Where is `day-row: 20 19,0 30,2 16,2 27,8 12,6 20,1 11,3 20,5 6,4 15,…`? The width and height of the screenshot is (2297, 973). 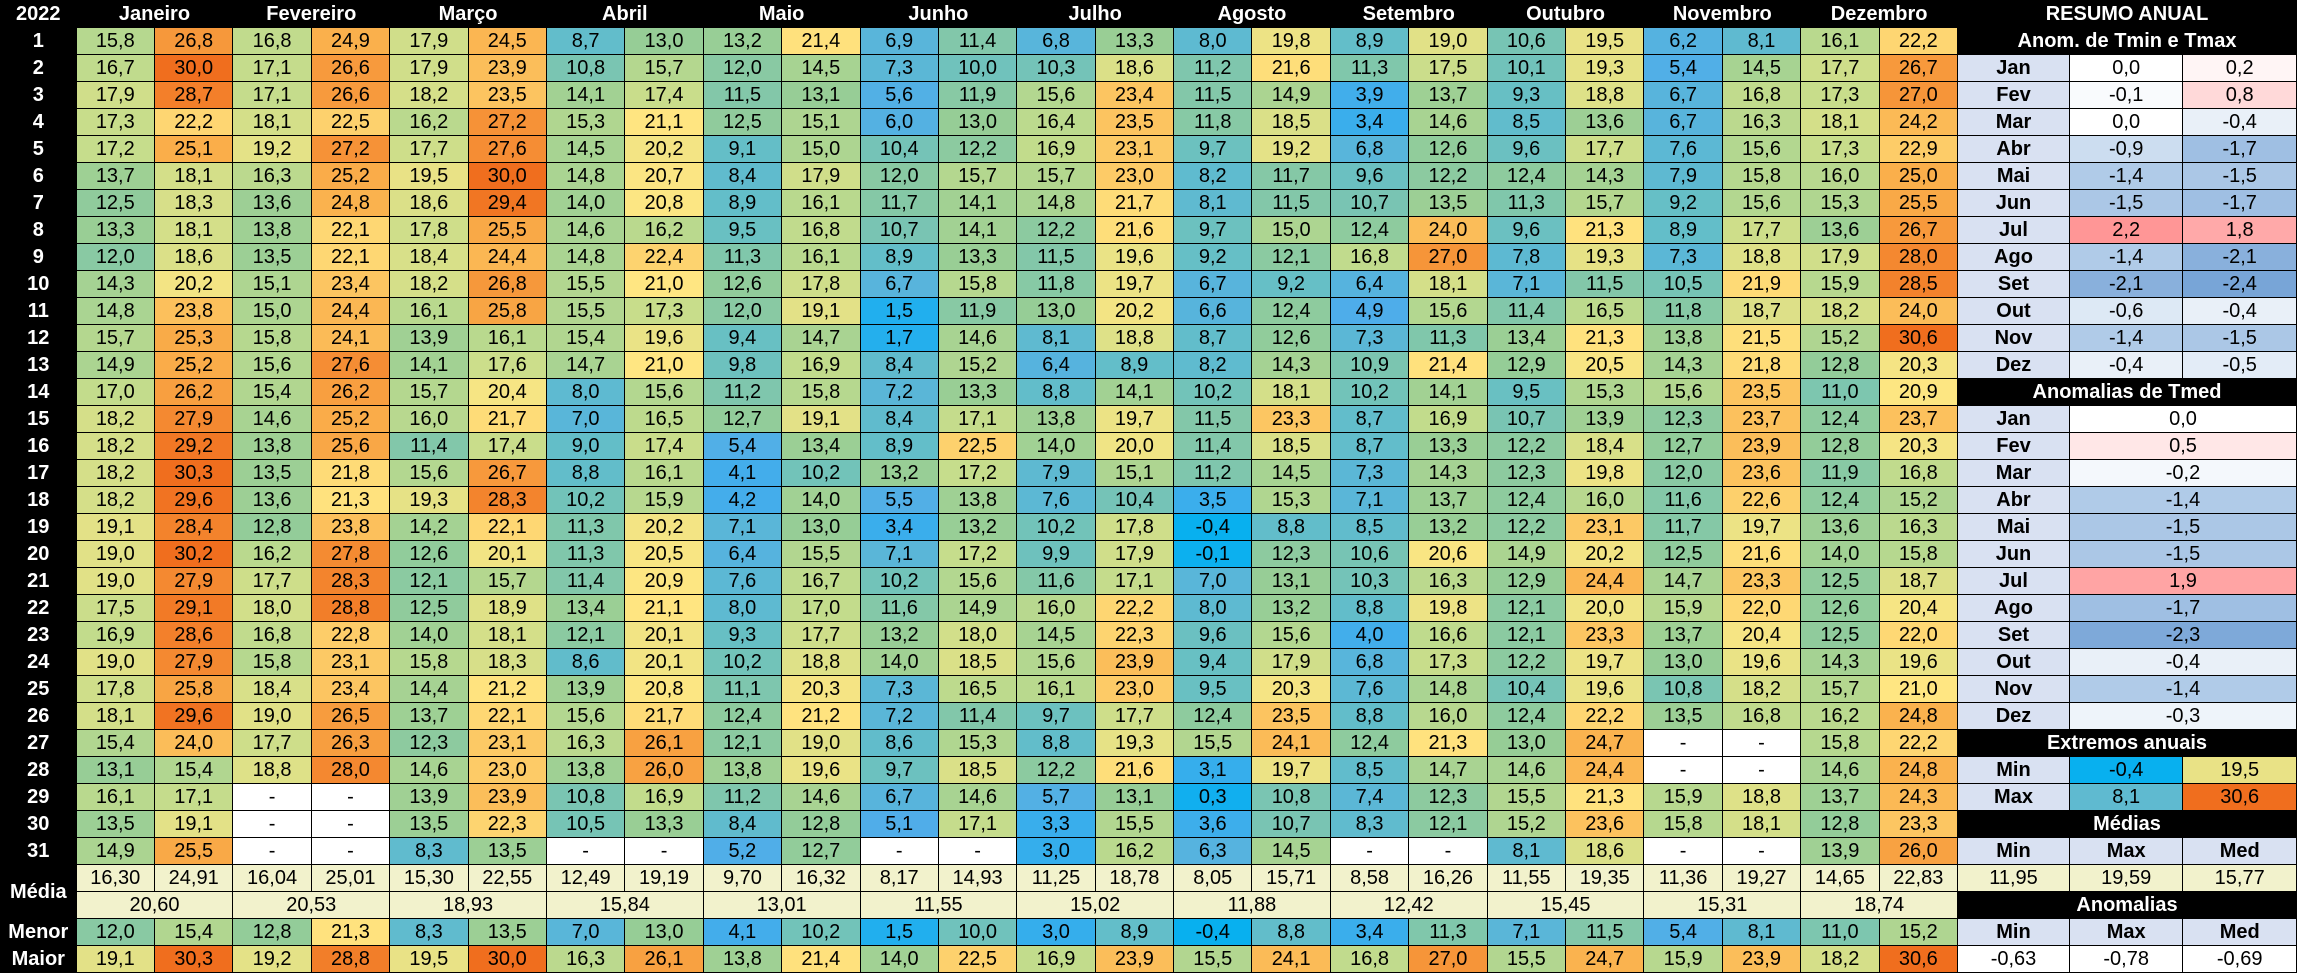
day-row: 20 19,0 30,2 16,2 27,8 12,6 20,1 11,3 20,5 6,4 15,… is located at coordinates (1148, 554).